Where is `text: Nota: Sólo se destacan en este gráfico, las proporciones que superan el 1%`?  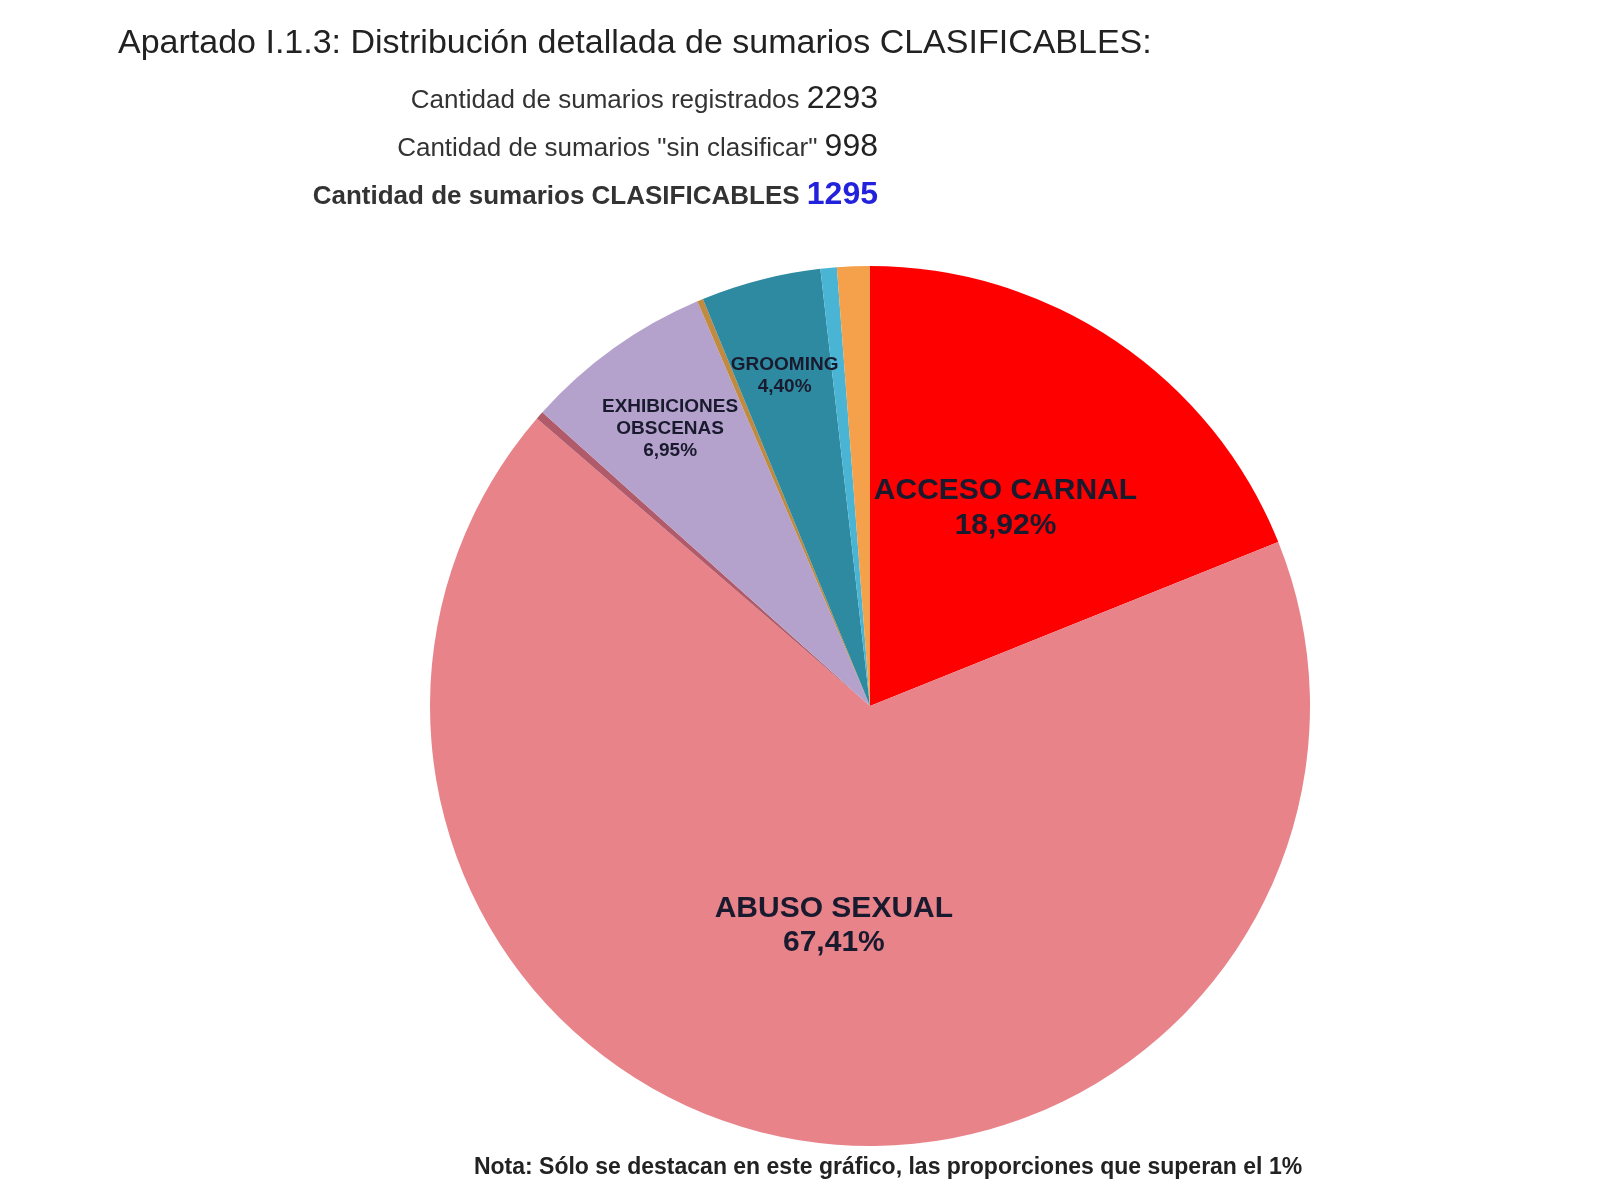 text: Nota: Sólo se destacan en este gráfico, las proporciones que superan el 1% is located at coordinates (888, 1166).